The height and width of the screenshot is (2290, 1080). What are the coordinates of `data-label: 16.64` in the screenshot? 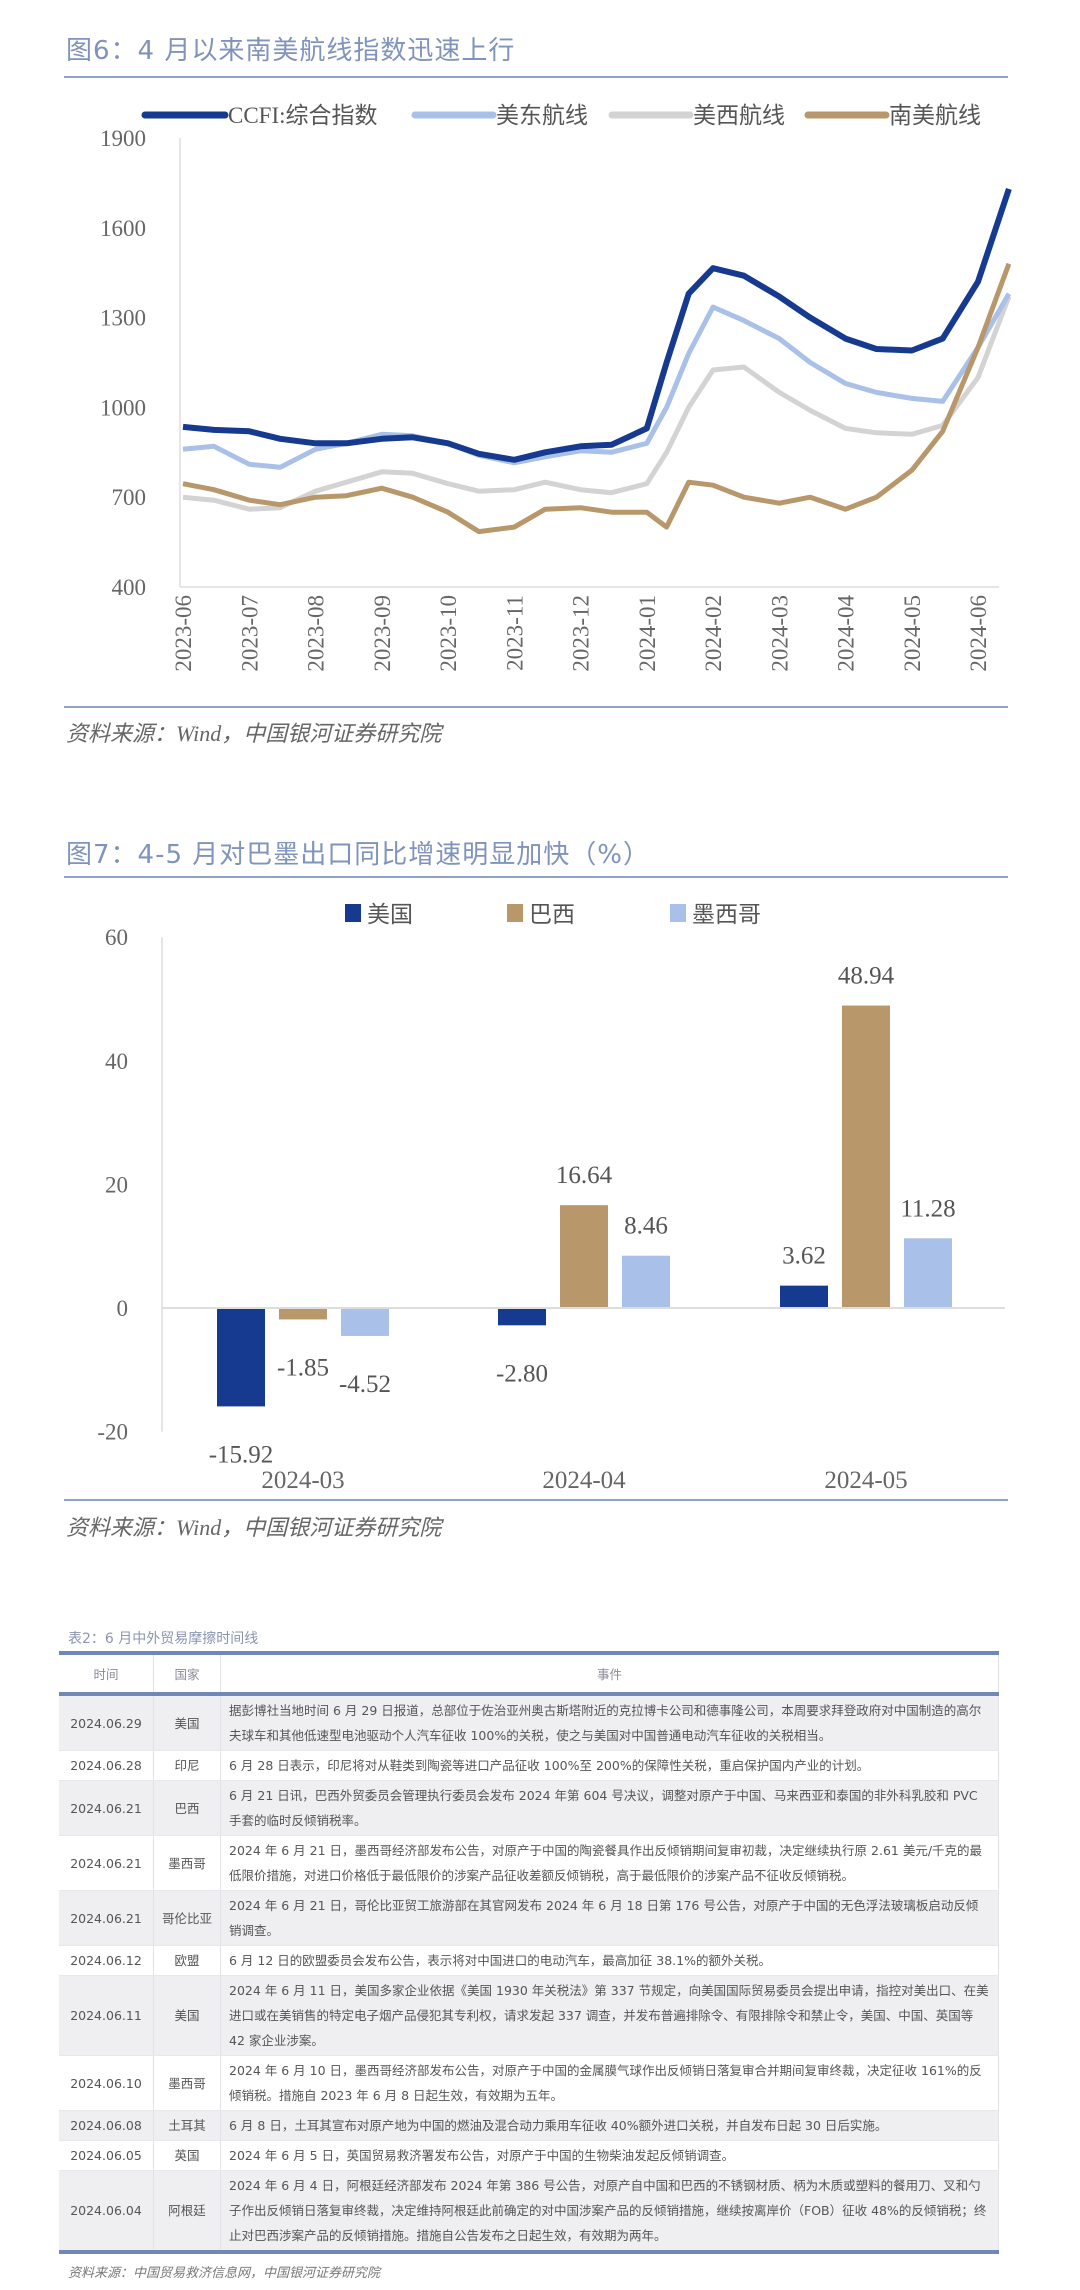 It's located at (584, 1175).